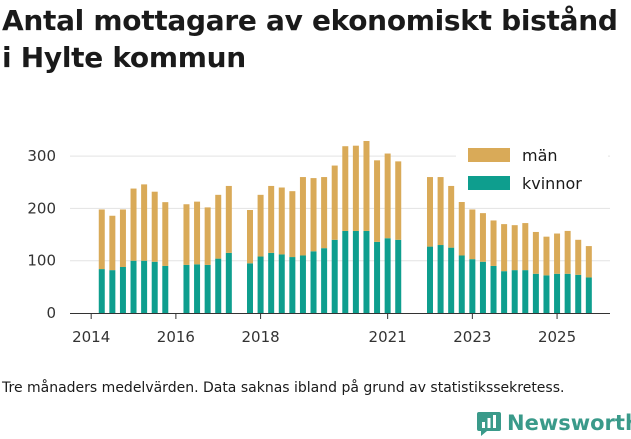 The image size is (631, 439). I want to click on y-tick-label: 0, so click(51, 313).